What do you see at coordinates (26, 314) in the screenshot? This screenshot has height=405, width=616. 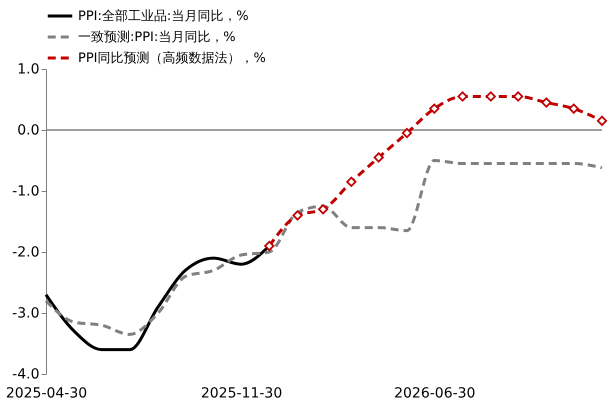 I see `y-tick-label: -3.0` at bounding box center [26, 314].